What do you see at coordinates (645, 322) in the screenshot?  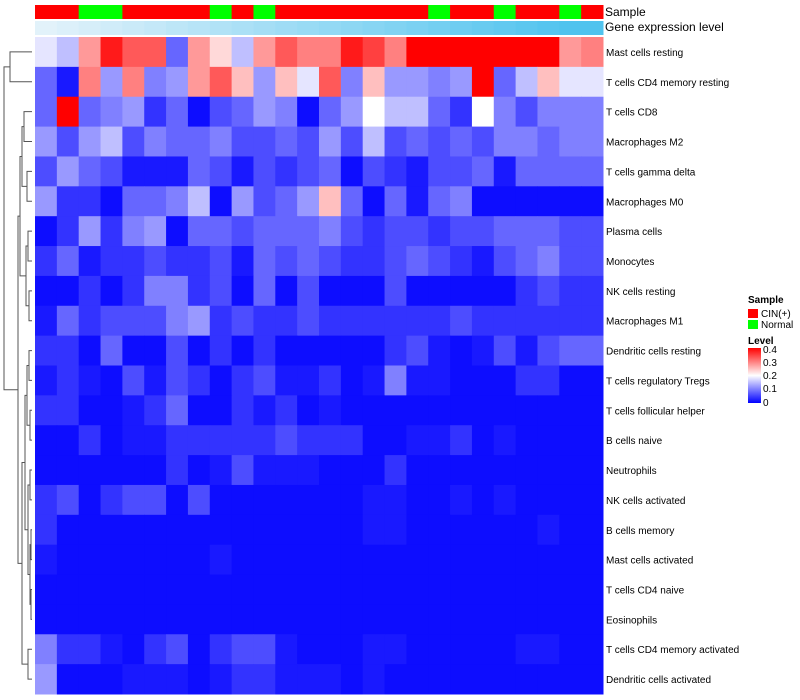 I see `row-label: Macrophages M1` at bounding box center [645, 322].